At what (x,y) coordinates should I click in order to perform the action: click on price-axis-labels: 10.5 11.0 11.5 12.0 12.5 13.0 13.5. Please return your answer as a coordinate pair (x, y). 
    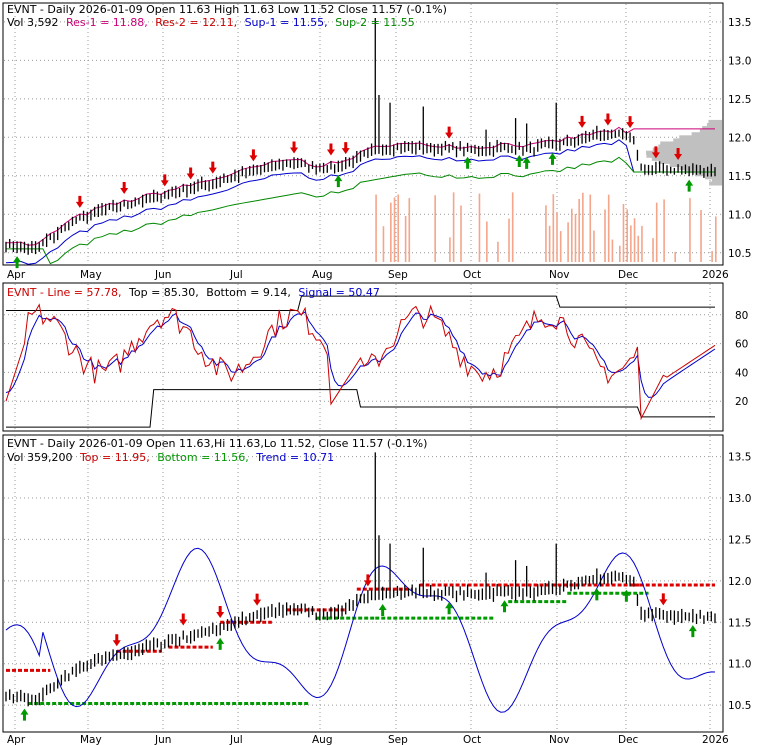
    Looking at the image, I should click on (739, 138).